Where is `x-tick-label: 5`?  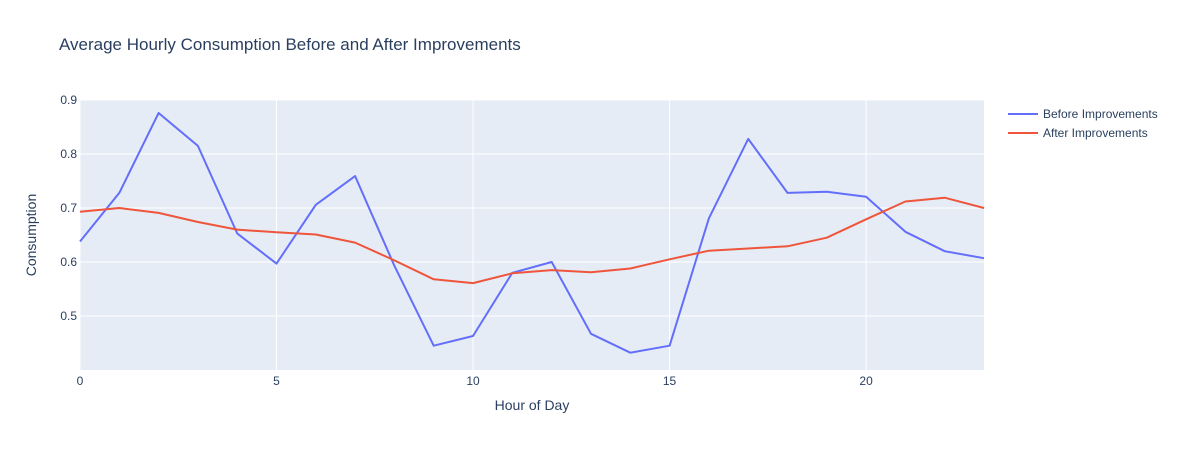 x-tick-label: 5 is located at coordinates (276, 381).